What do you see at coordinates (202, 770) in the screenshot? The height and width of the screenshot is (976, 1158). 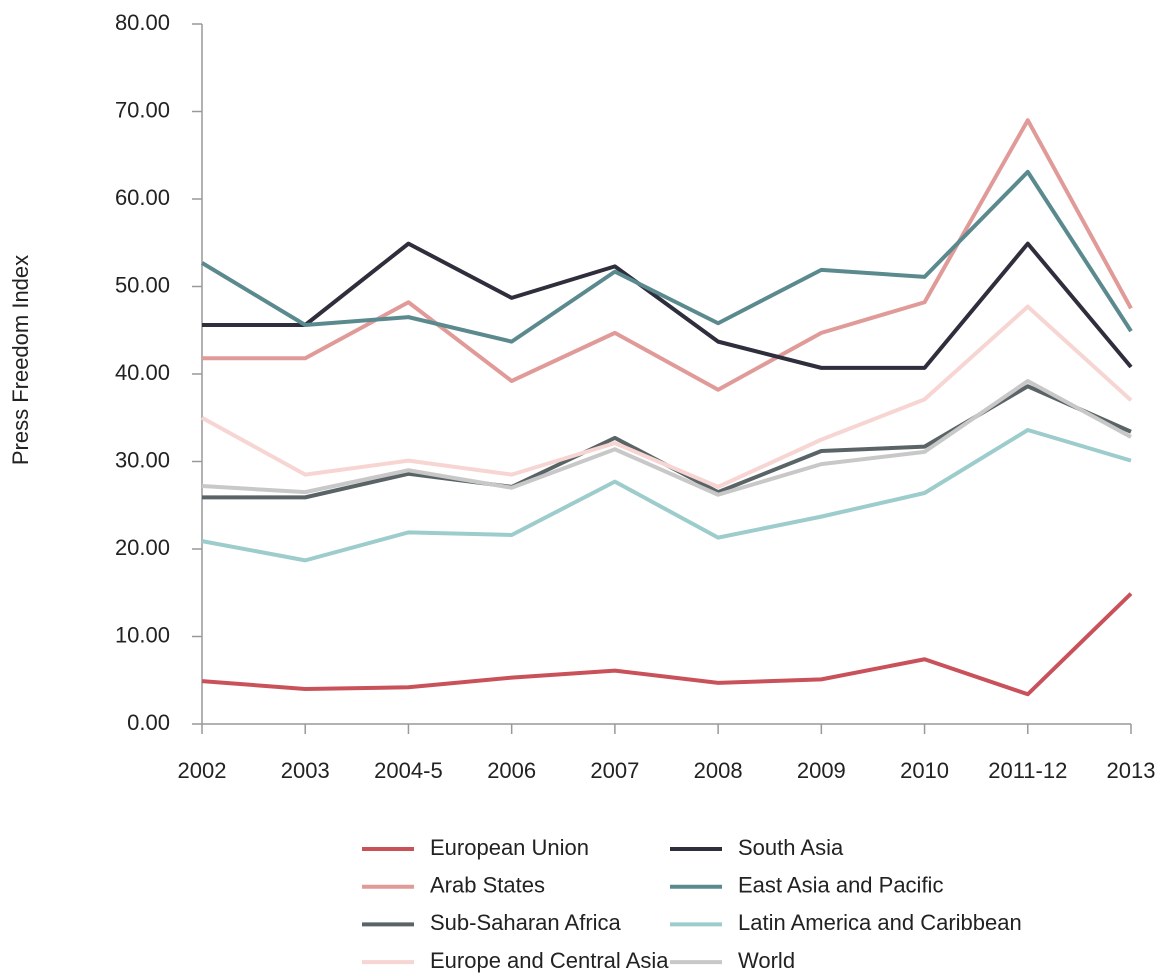 I see `x-tick-label: 2002` at bounding box center [202, 770].